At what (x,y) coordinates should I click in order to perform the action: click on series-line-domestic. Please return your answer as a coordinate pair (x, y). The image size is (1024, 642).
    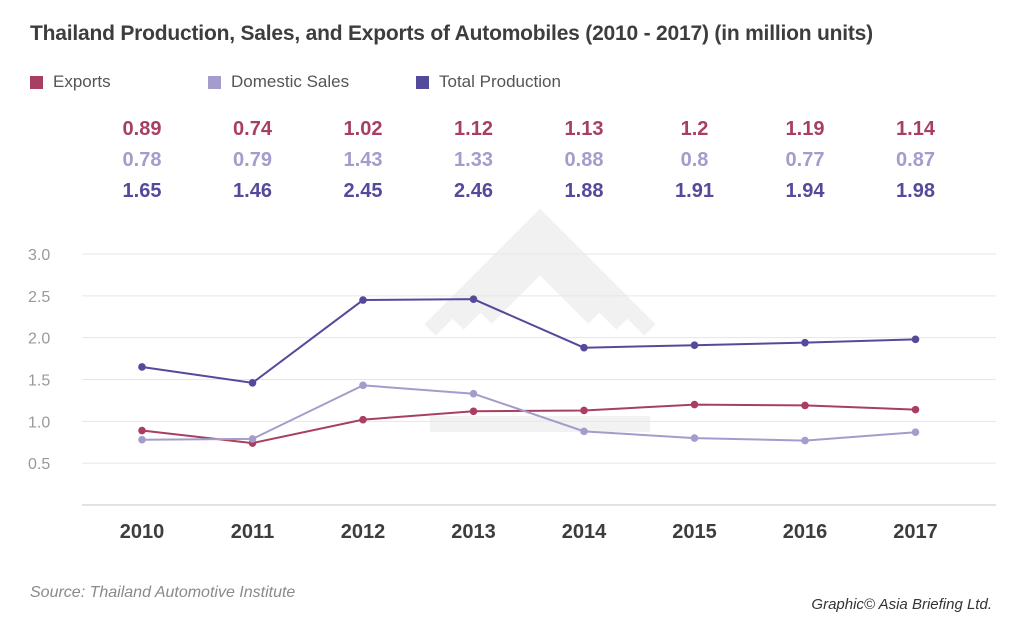
    Looking at the image, I should click on (528, 413).